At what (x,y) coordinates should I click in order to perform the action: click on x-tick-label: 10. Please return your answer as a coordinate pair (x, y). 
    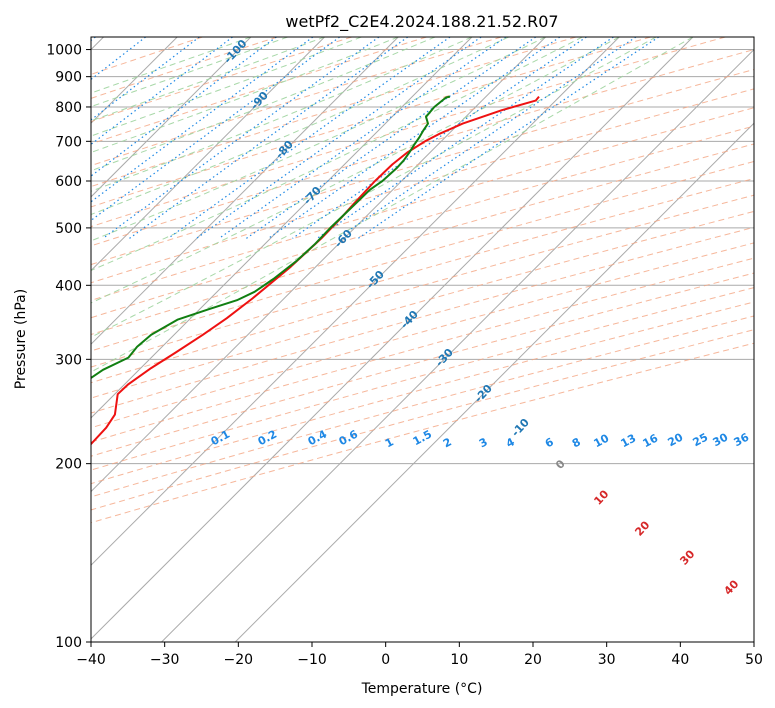
    Looking at the image, I should click on (459, 660).